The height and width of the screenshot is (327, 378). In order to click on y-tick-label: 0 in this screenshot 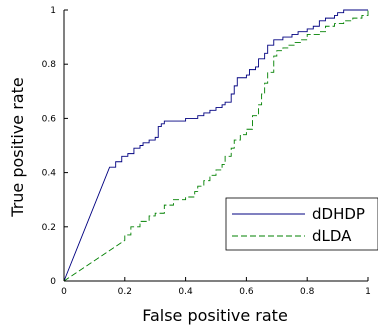, I will do `click(53, 282)`.